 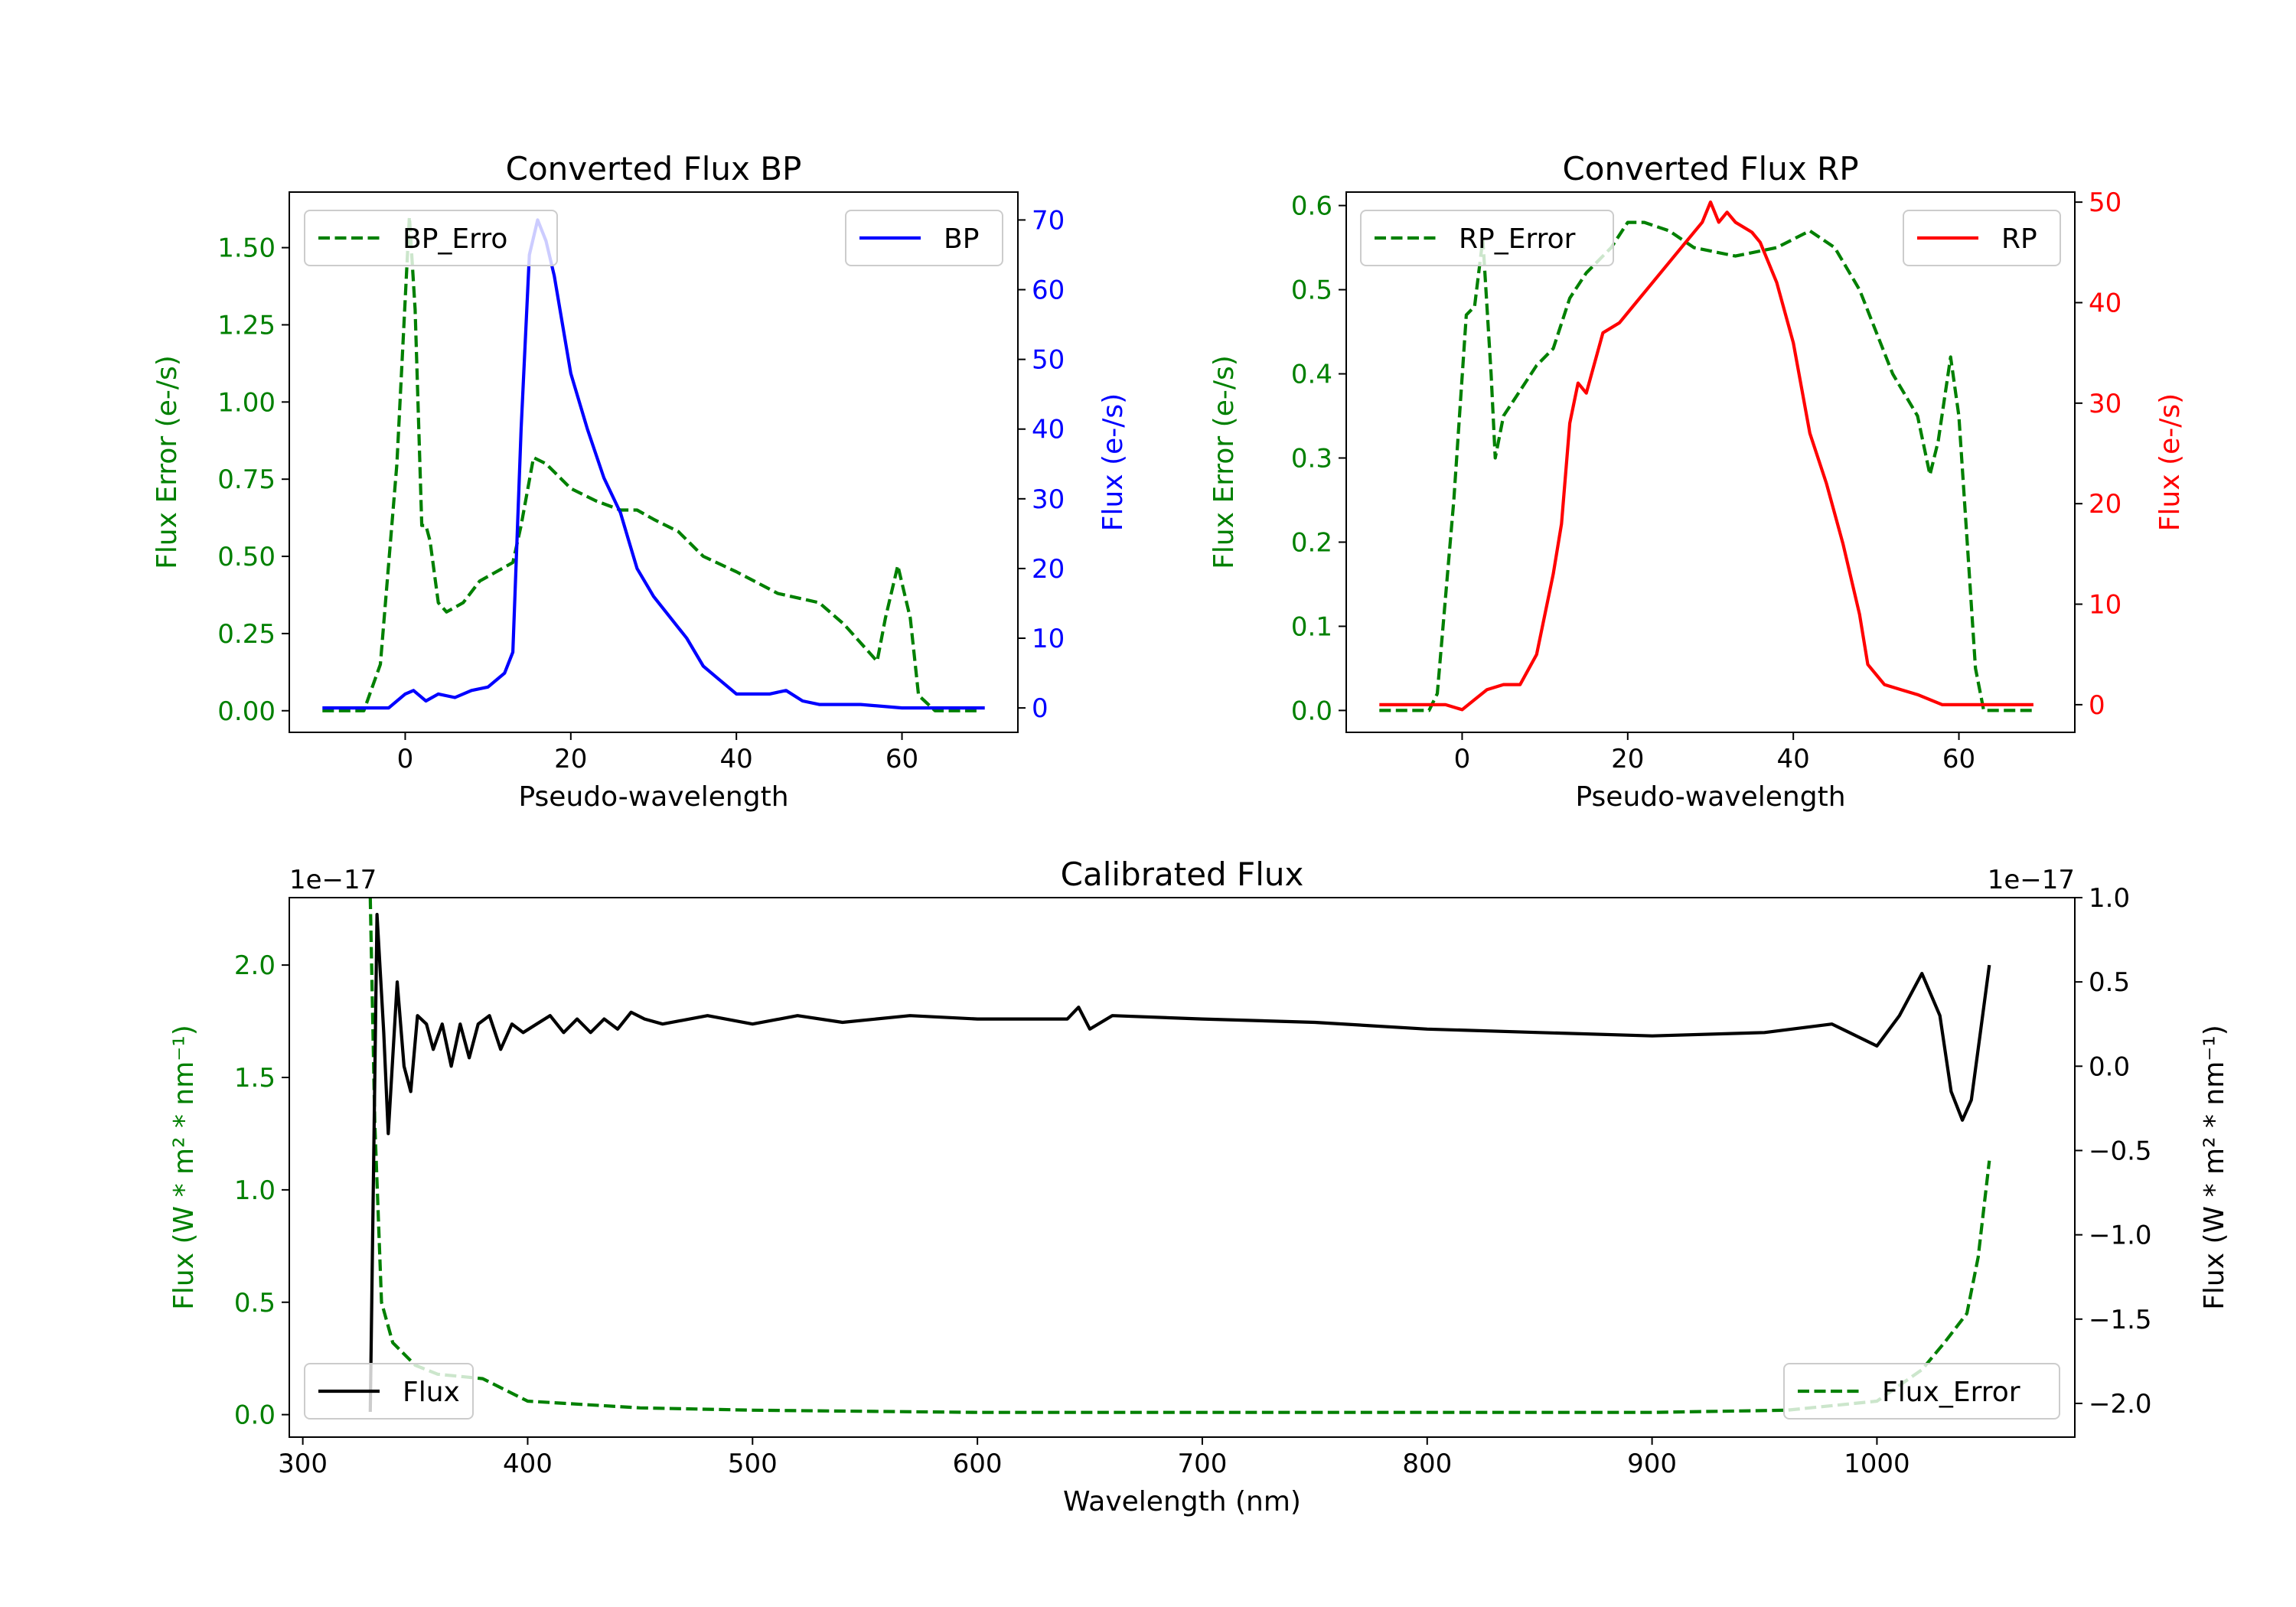 I want to click on bp-right-tick-label: 10, so click(x=1048, y=639).